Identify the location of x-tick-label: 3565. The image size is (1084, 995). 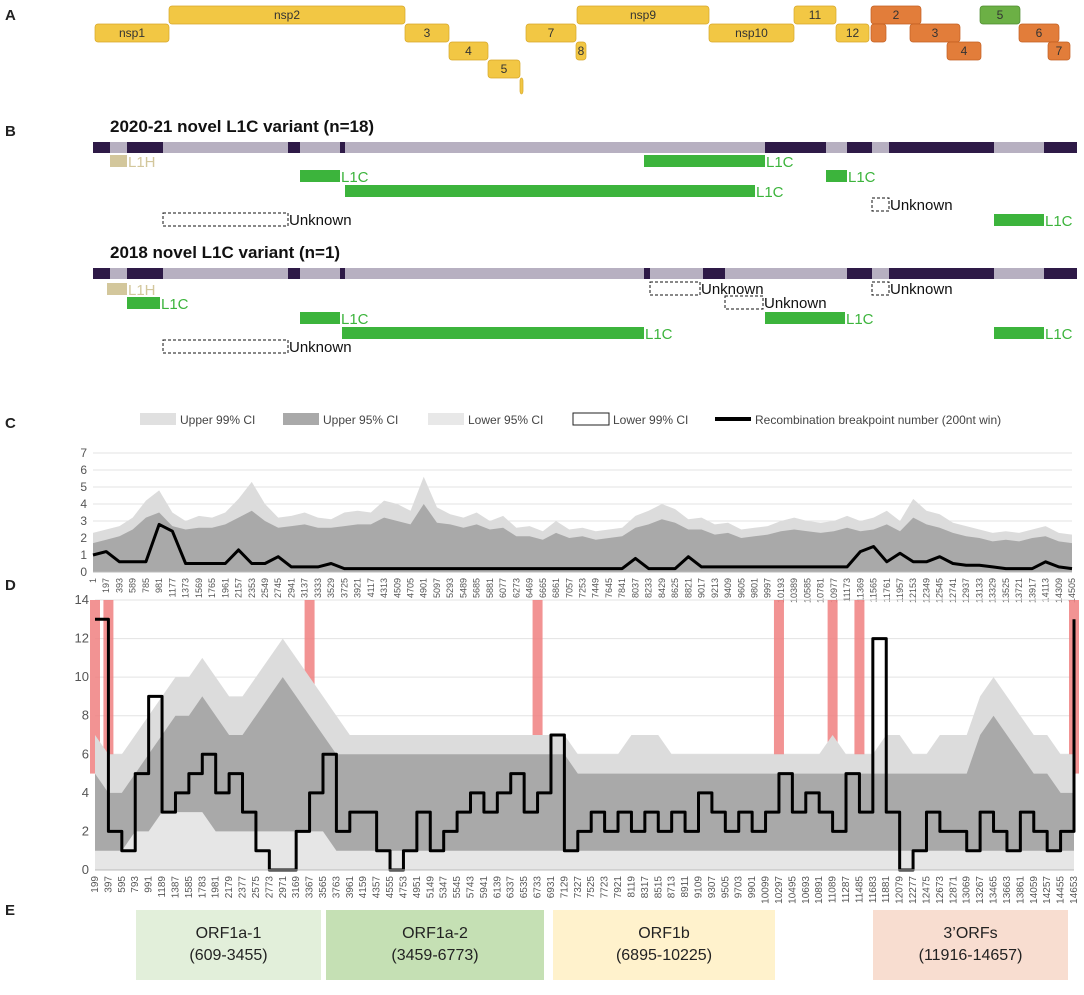
(323, 887).